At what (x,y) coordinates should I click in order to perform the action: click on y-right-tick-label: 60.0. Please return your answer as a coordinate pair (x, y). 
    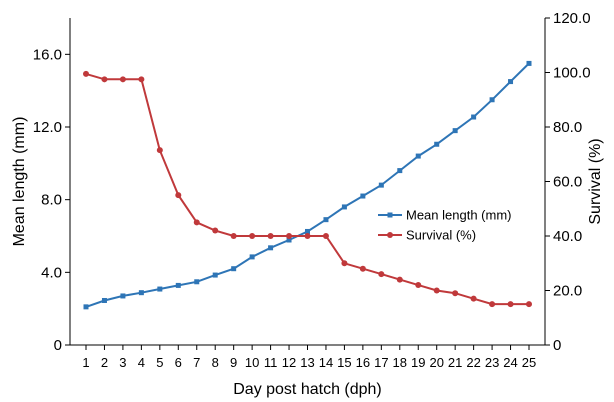
    Looking at the image, I should click on (567, 182).